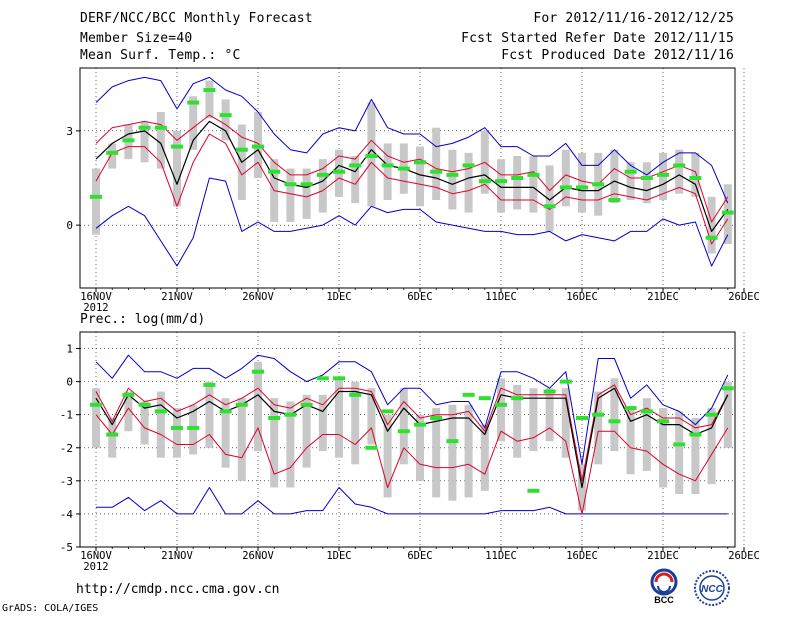 Image resolution: width=800 pixels, height=618 pixels. What do you see at coordinates (412, 501) in the screenshot?
I see `prec-min-line` at bounding box center [412, 501].